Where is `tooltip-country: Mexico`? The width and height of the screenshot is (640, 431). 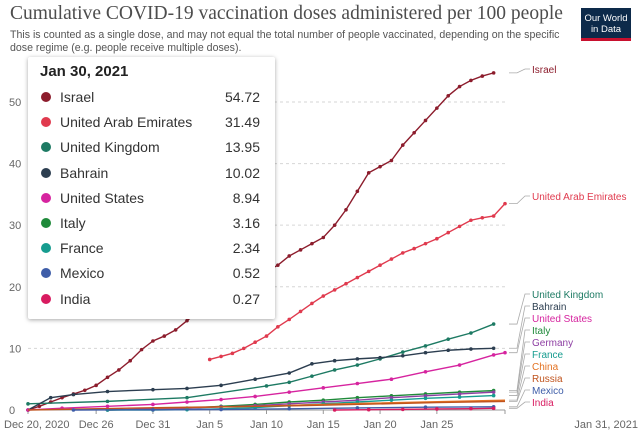
tooltip-country: Mexico is located at coordinates (82, 273).